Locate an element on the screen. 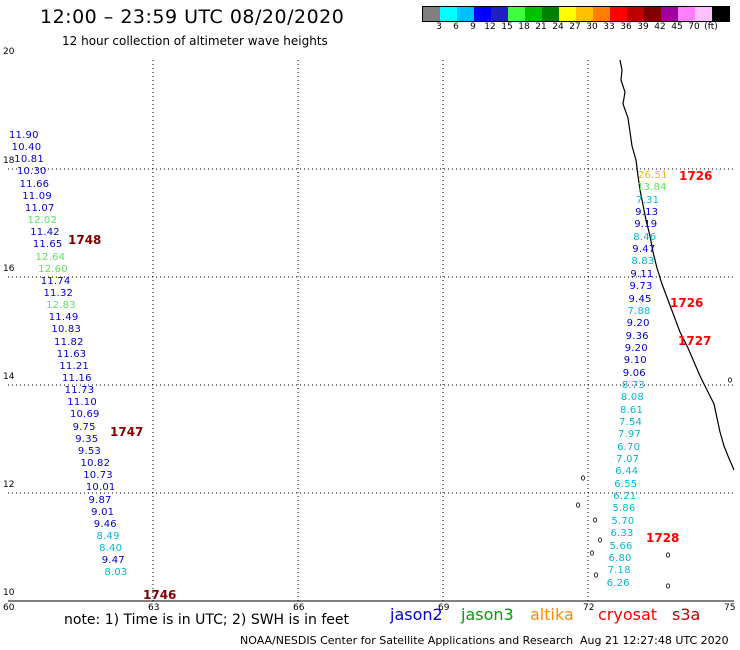  wave-height-value: 9.06 is located at coordinates (634, 373).